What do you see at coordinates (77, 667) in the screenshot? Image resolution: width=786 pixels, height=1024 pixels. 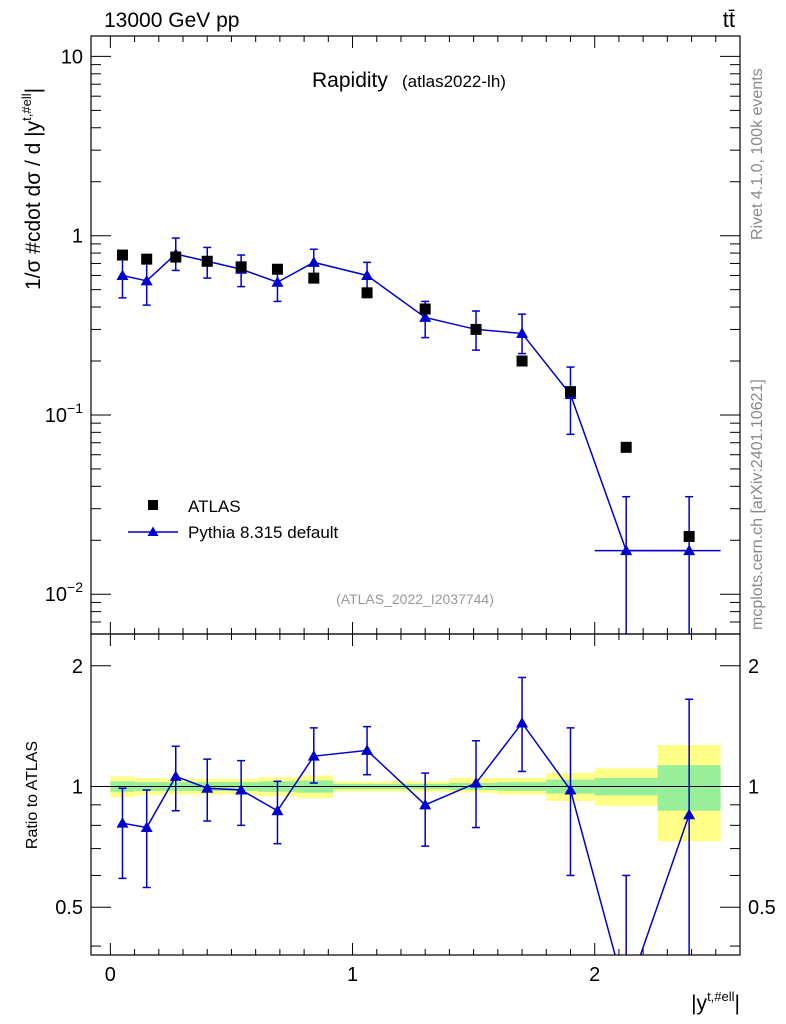 I see `ratio-y-tick-label-left: 2` at bounding box center [77, 667].